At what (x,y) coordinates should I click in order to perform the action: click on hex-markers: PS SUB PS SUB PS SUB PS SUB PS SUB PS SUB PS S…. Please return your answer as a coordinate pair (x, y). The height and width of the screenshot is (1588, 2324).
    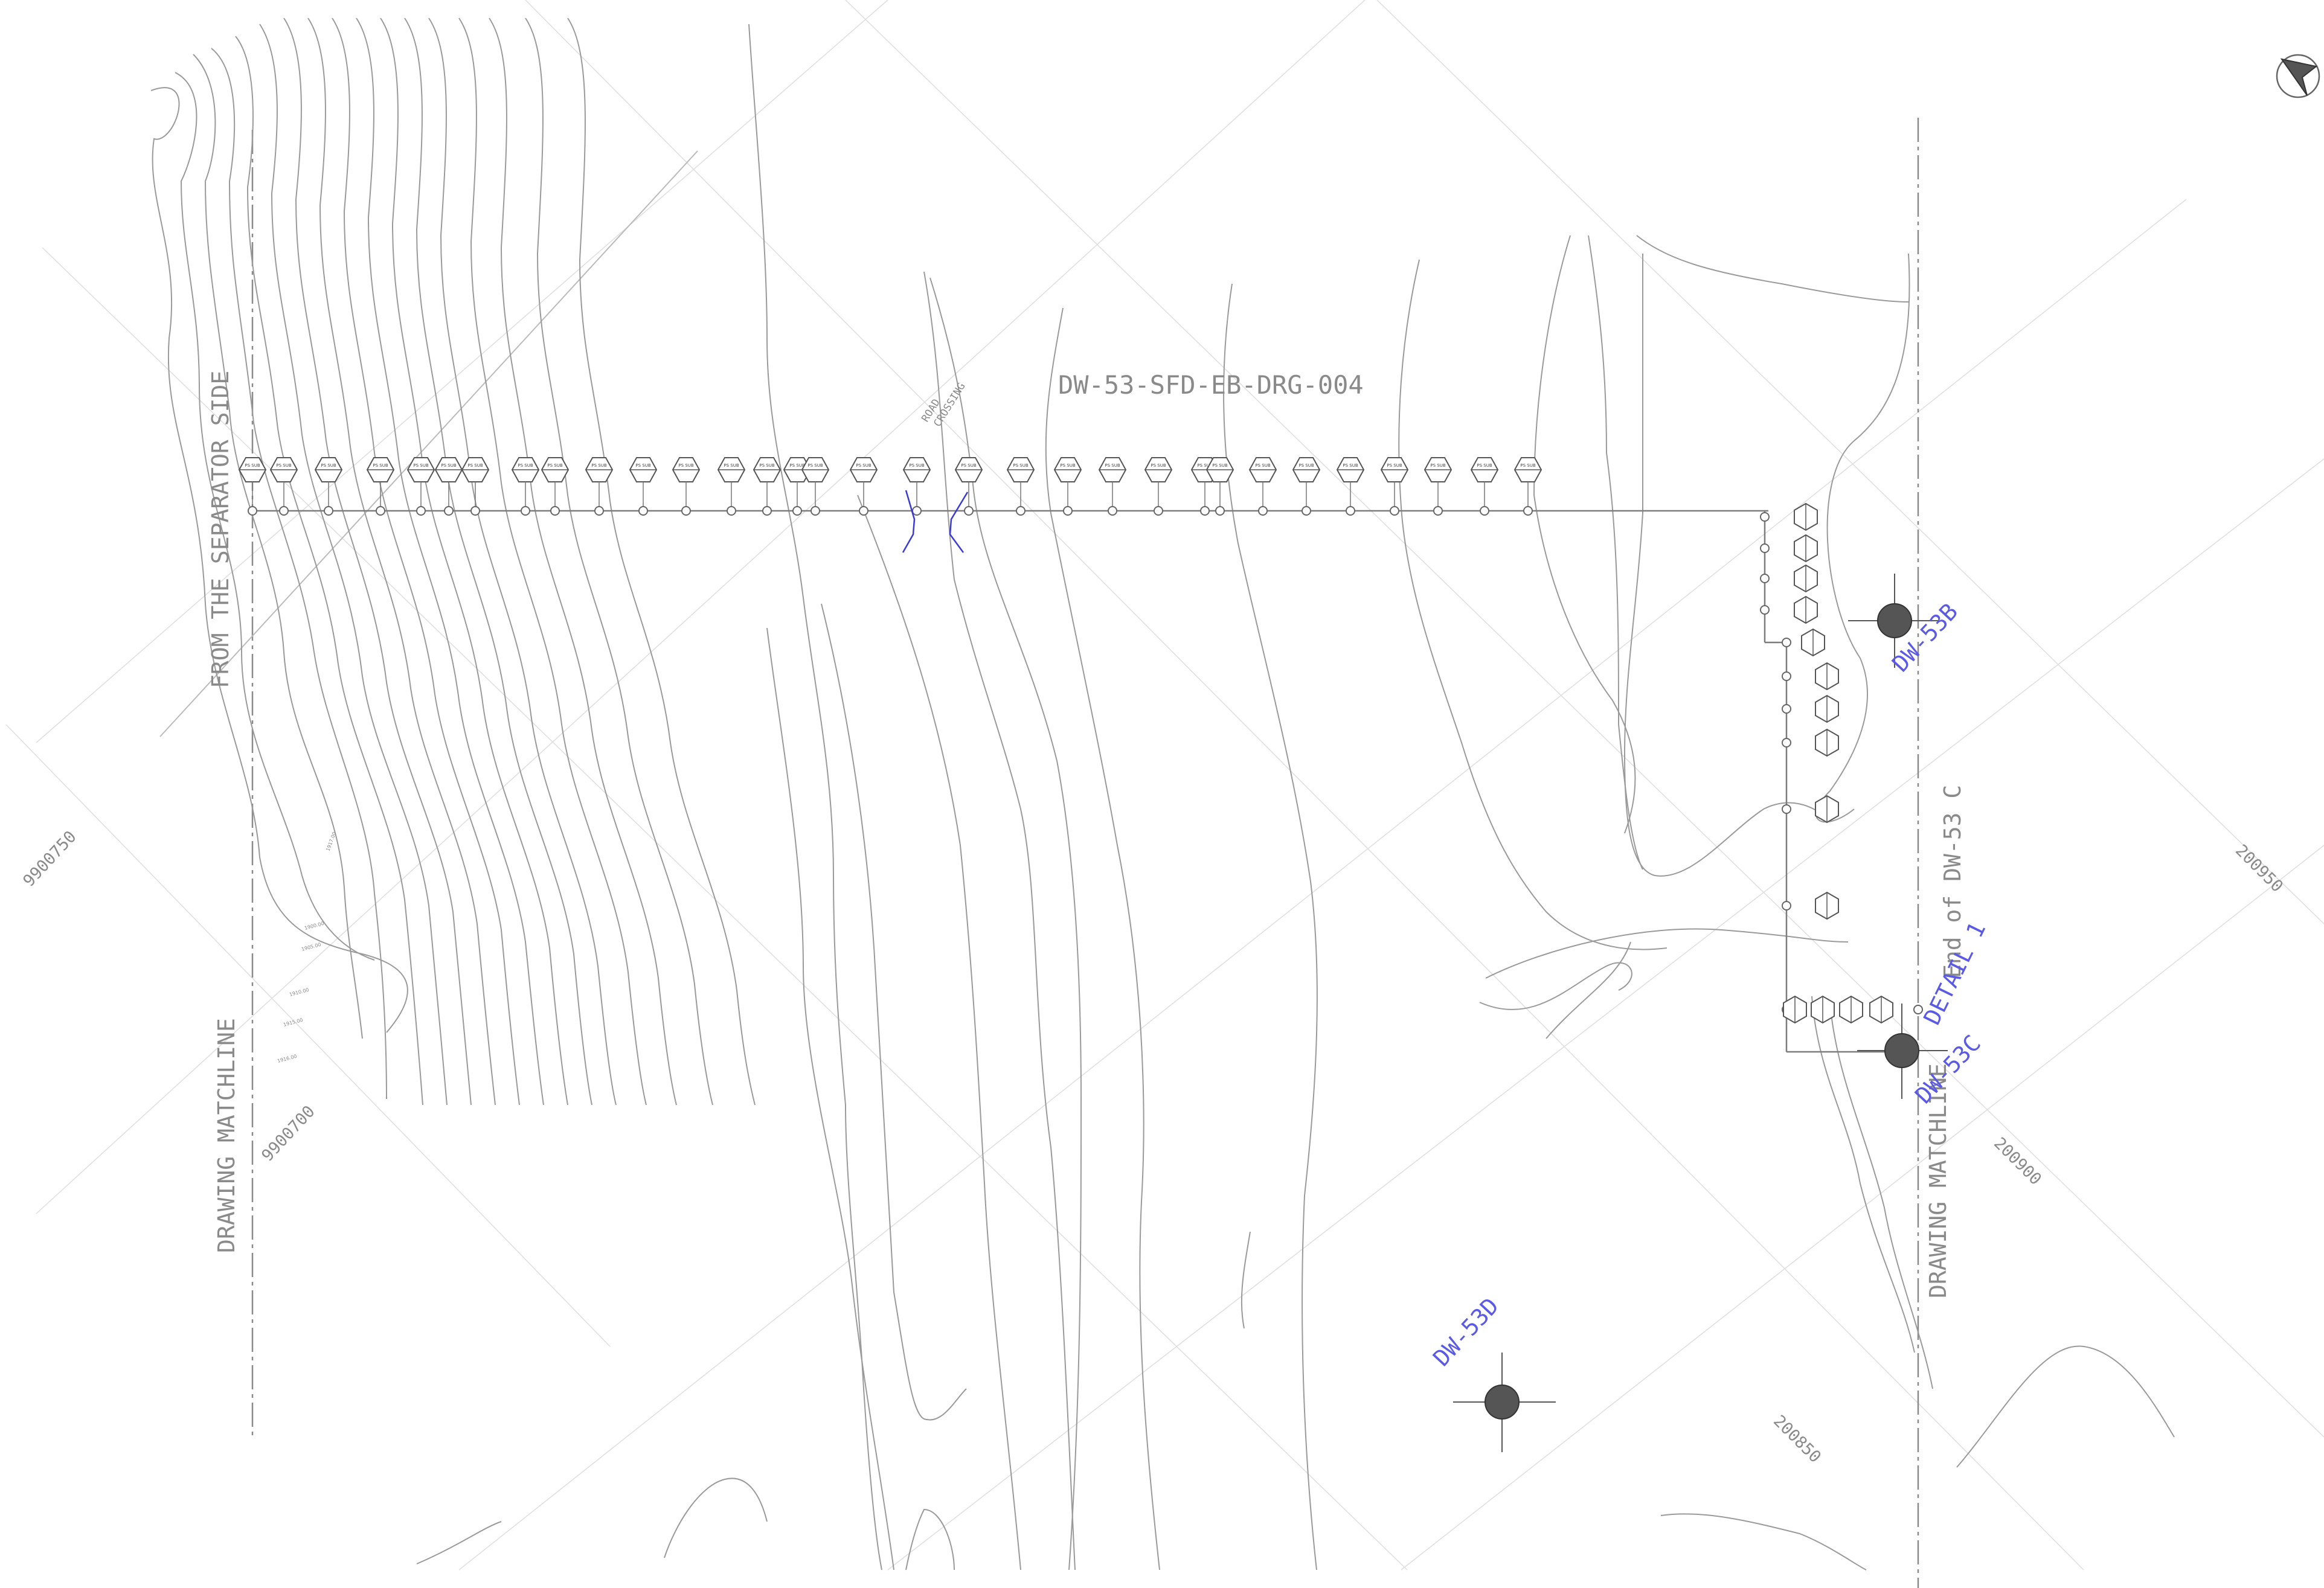
    Looking at the image, I should click on (890, 481).